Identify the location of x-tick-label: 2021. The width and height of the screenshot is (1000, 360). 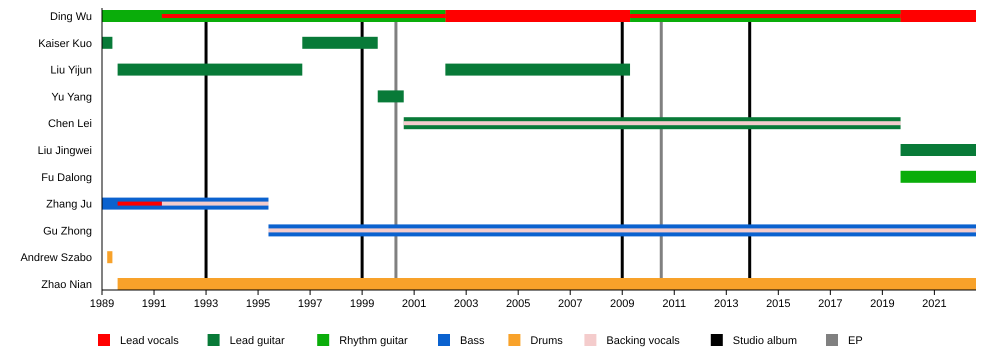
(934, 304).